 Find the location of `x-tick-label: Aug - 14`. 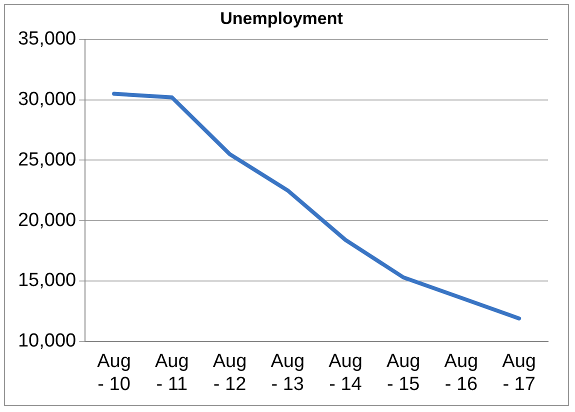

x-tick-label: Aug - 14 is located at coordinates (345, 373).